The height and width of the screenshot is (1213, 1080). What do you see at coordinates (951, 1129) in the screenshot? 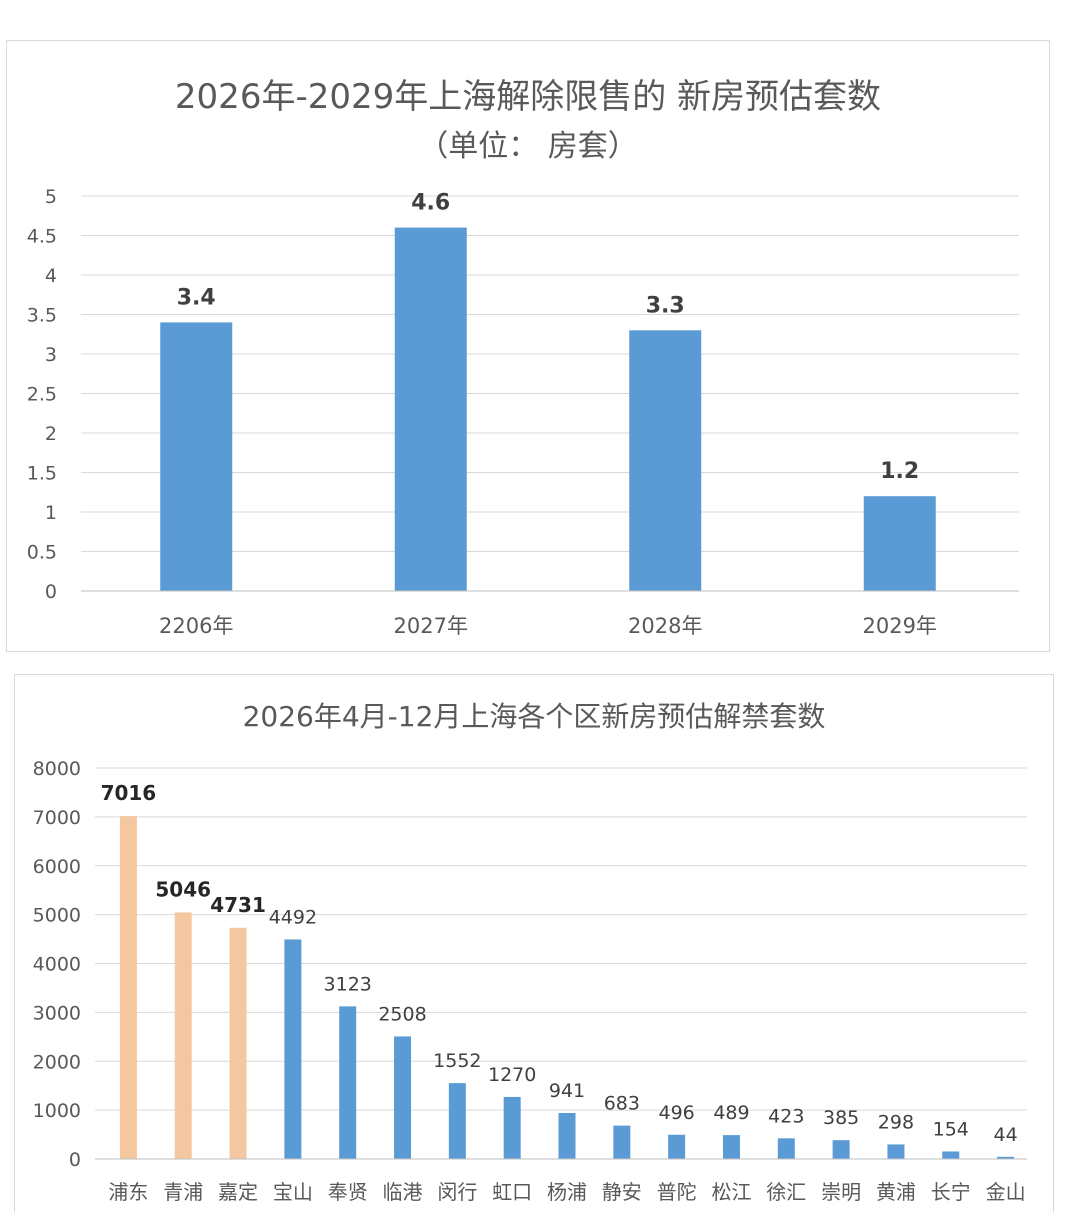
I see `data-label: 154` at bounding box center [951, 1129].